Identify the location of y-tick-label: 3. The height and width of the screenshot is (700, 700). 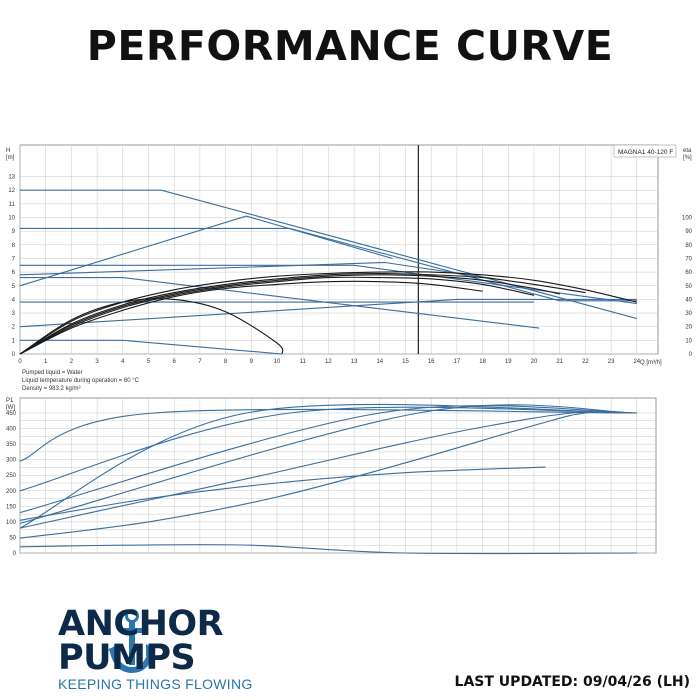
(14, 314).